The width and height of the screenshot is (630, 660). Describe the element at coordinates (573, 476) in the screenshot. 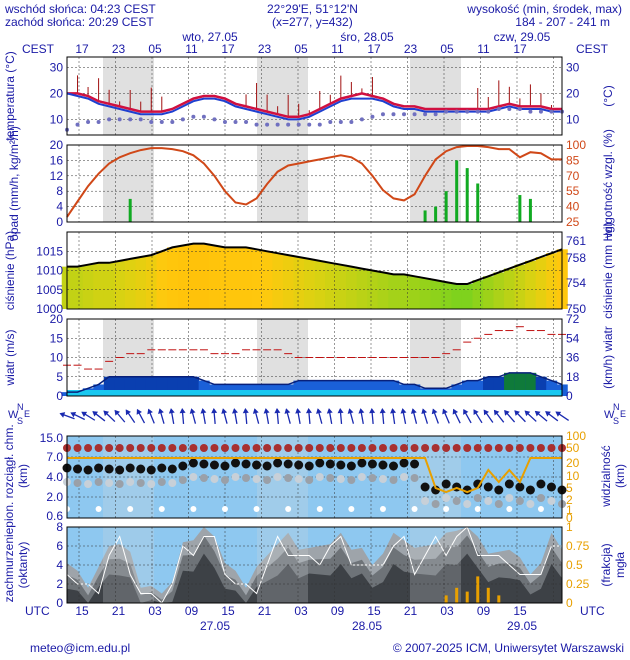

I see `visibility-tick-right: 10` at that location.